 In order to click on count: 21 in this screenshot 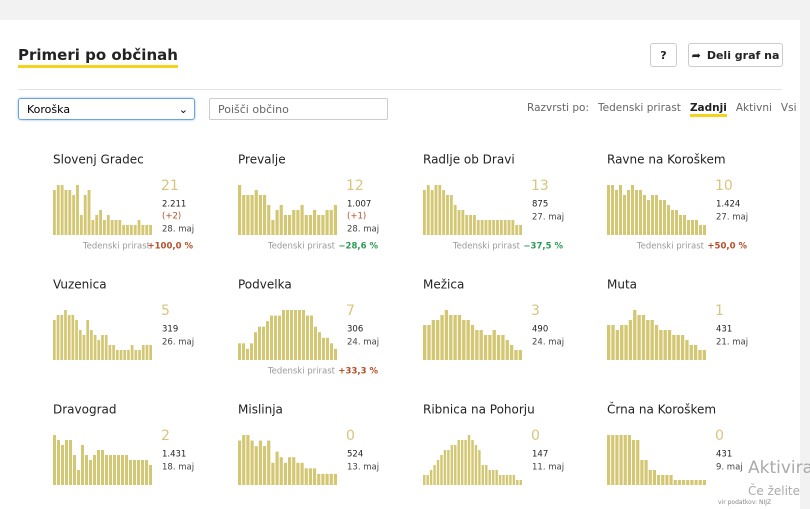, I will do `click(170, 186)`.